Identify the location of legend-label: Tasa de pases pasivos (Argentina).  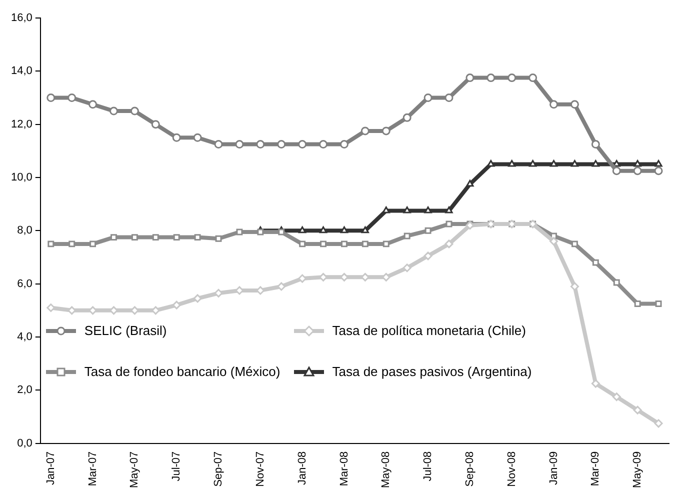
(432, 372).